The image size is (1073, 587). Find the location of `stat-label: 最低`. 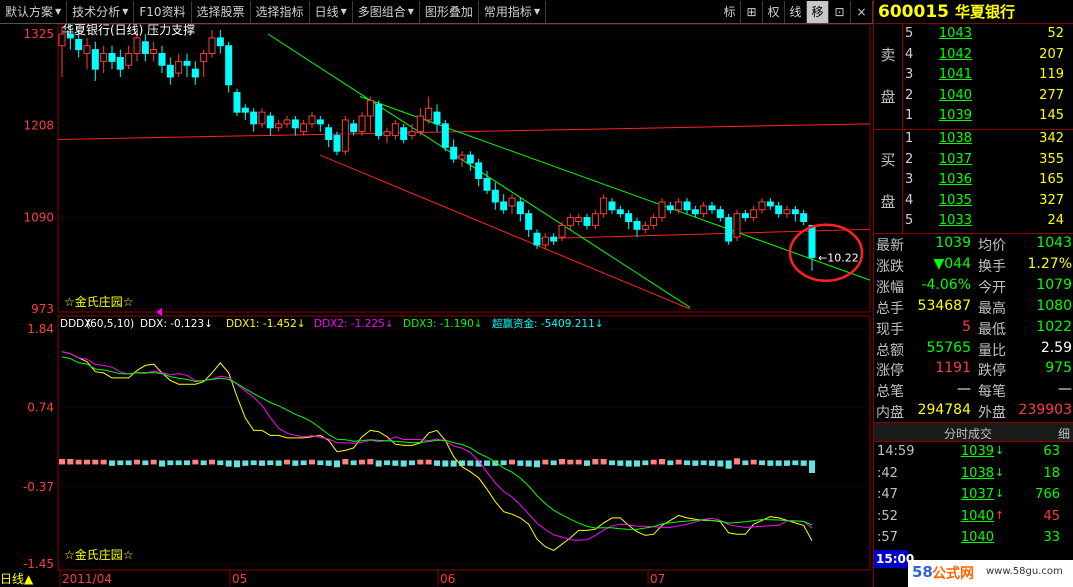

stat-label: 最低 is located at coordinates (992, 329).